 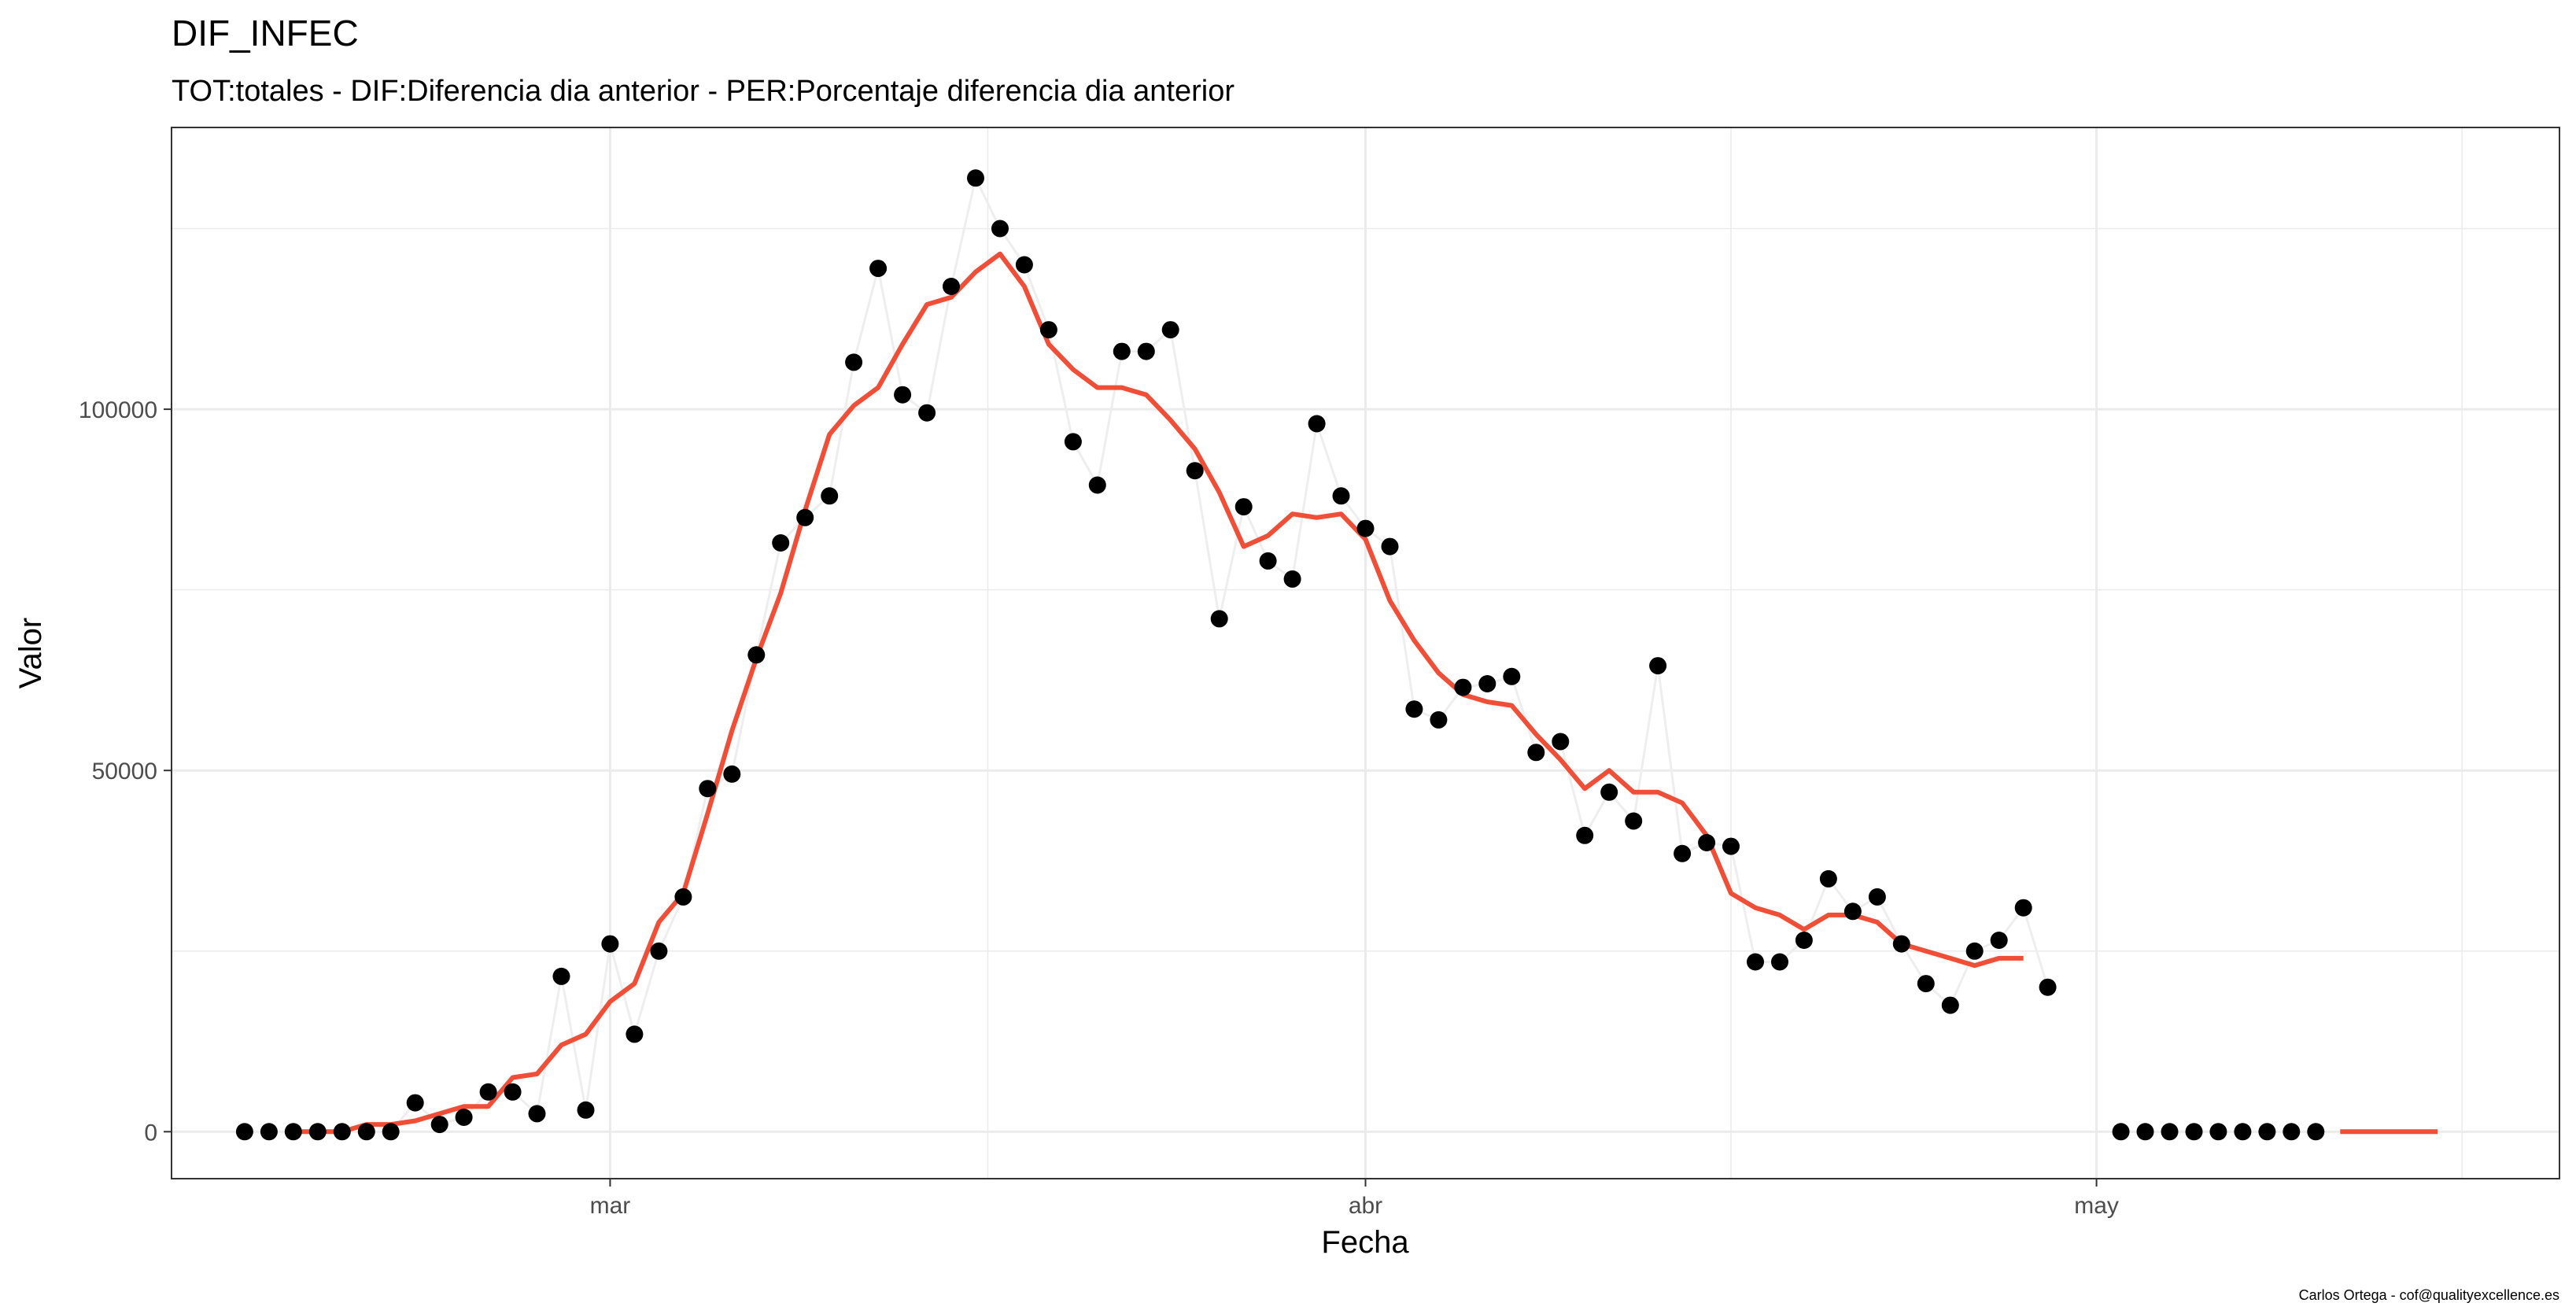 What do you see at coordinates (118, 410) in the screenshot?
I see `y-tick-label: 100000` at bounding box center [118, 410].